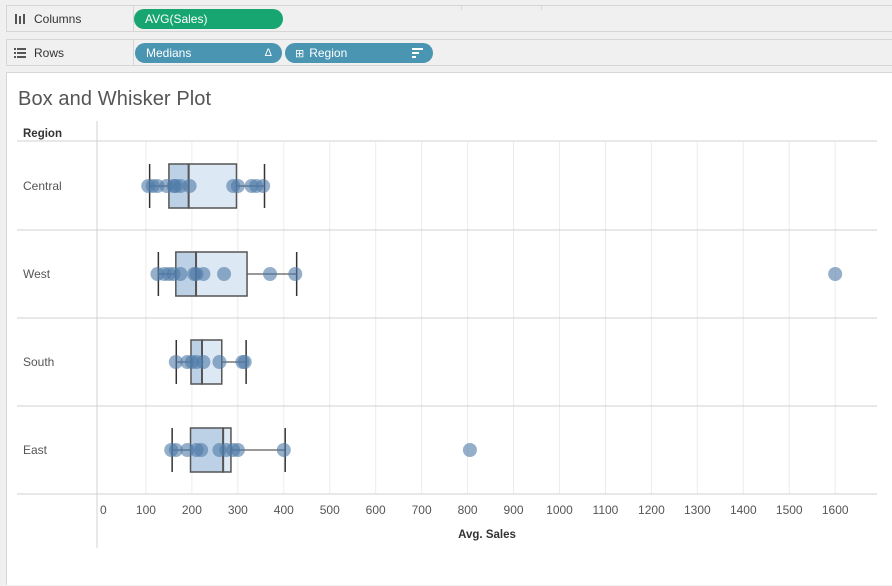 This screenshot has height=586, width=892. What do you see at coordinates (559, 510) in the screenshot?
I see `x-tick-label: 1000` at bounding box center [559, 510].